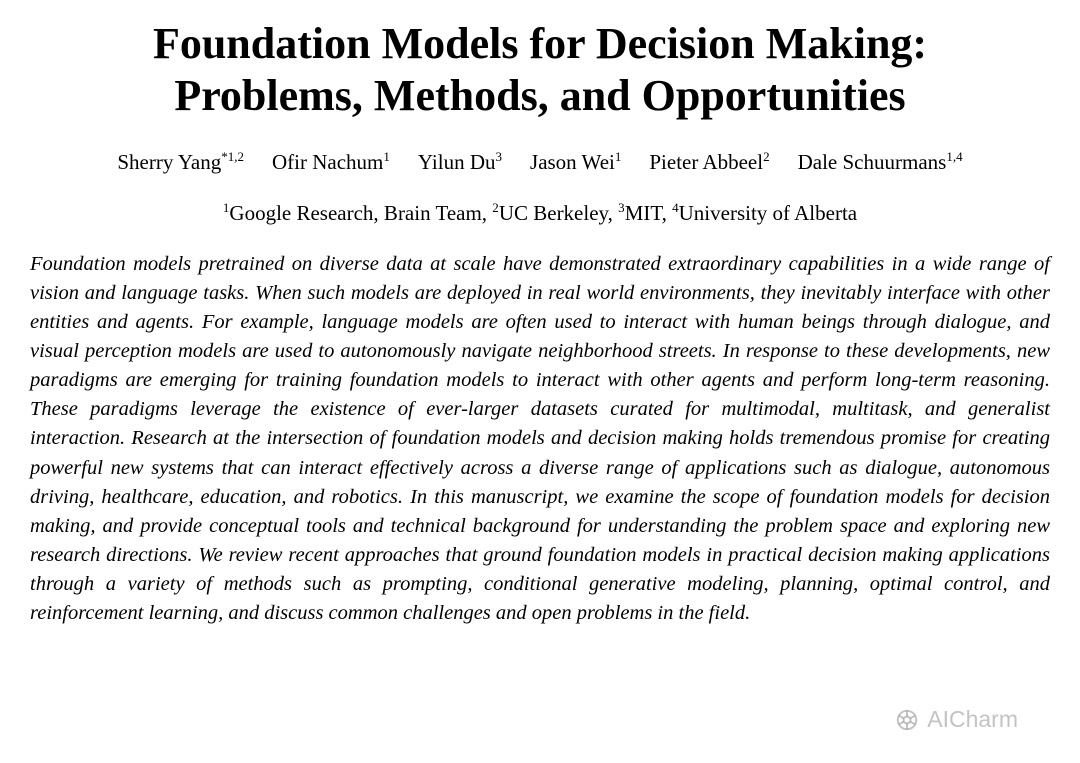  I want to click on author-superscript: 1,4, so click(954, 156).